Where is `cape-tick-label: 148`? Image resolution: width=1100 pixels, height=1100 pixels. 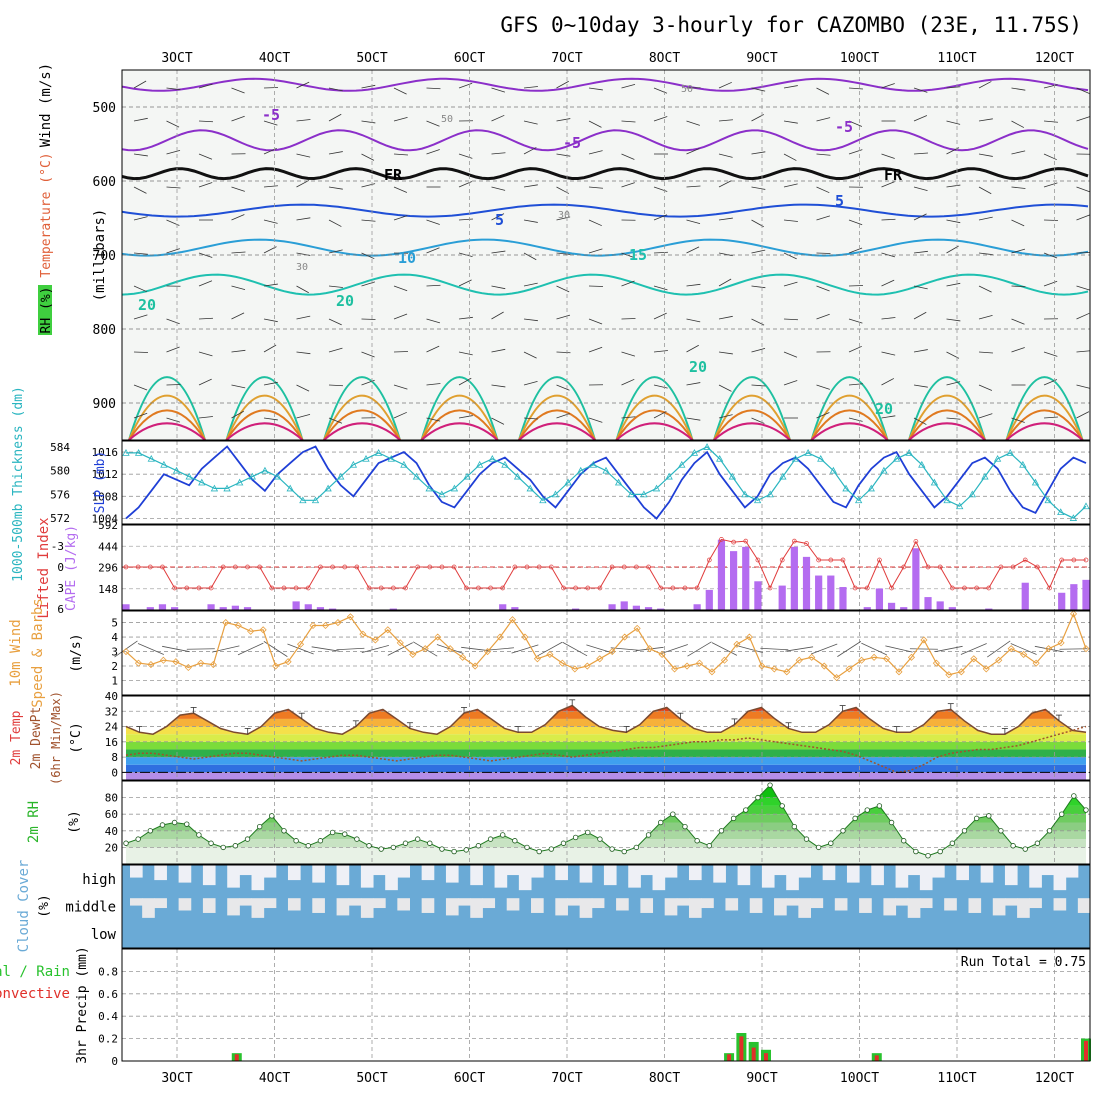
cape-tick-label: 148 is located at coordinates (108, 589).